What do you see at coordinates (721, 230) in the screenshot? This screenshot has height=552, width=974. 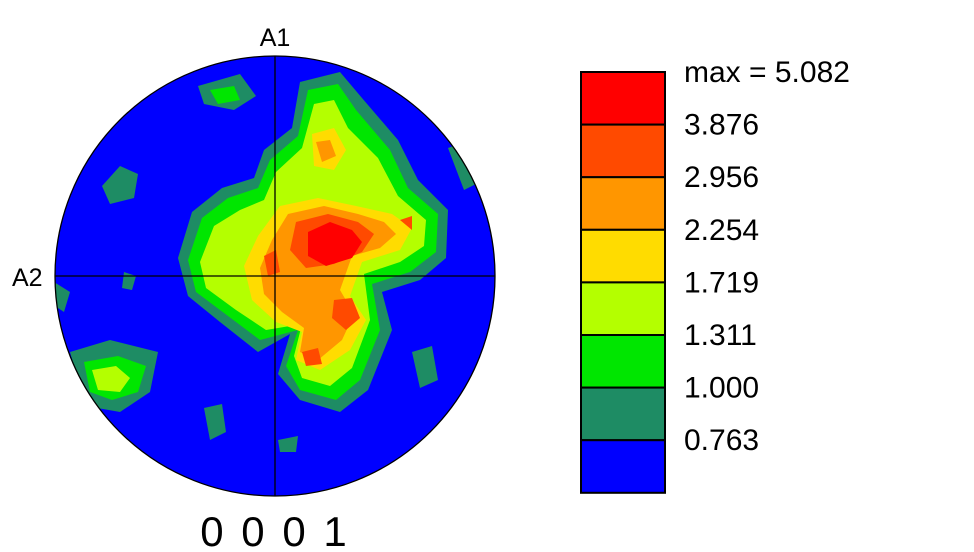 I see `legend-level-label: 2.254` at bounding box center [721, 230].